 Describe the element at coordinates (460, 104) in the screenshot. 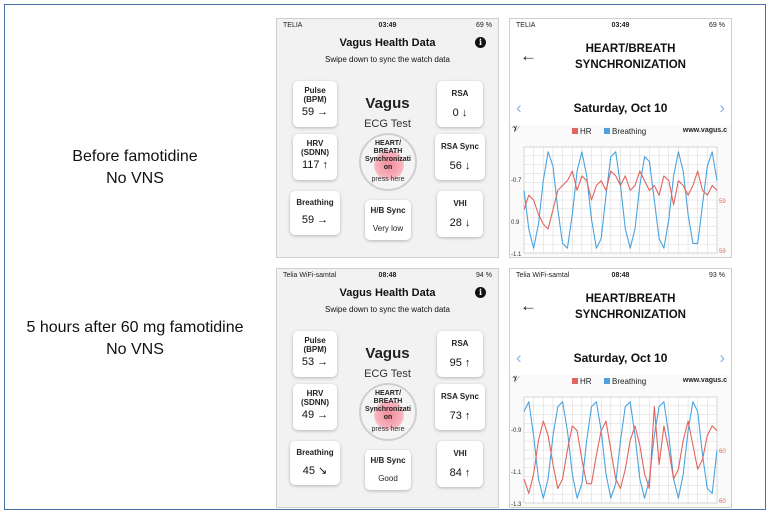

I see `rsa-card: RSA 0 ↓` at that location.